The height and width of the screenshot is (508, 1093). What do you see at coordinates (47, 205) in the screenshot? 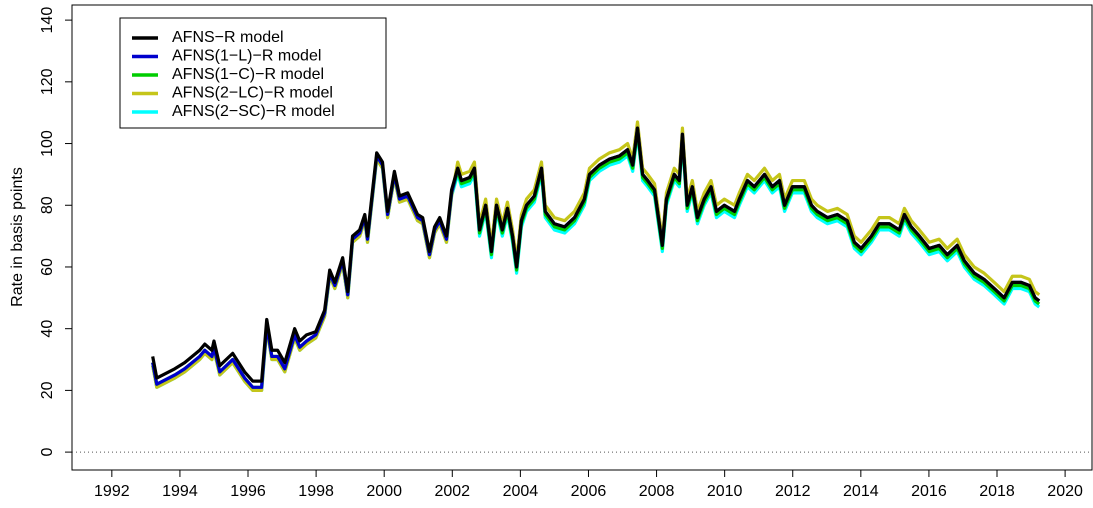
I see `y-tick-label: 80` at bounding box center [47, 205].